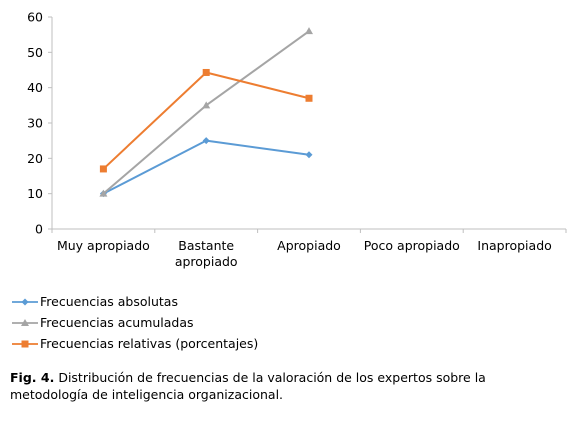  What do you see at coordinates (206, 261) in the screenshot?
I see `x-tick-label-line: apropiado` at bounding box center [206, 261].